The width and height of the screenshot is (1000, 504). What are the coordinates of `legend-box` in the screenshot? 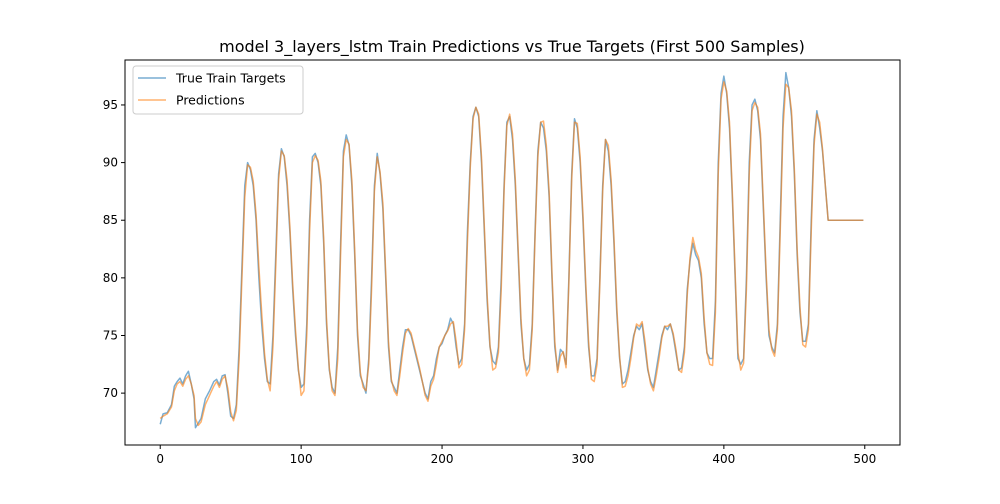 It's located at (218, 90).